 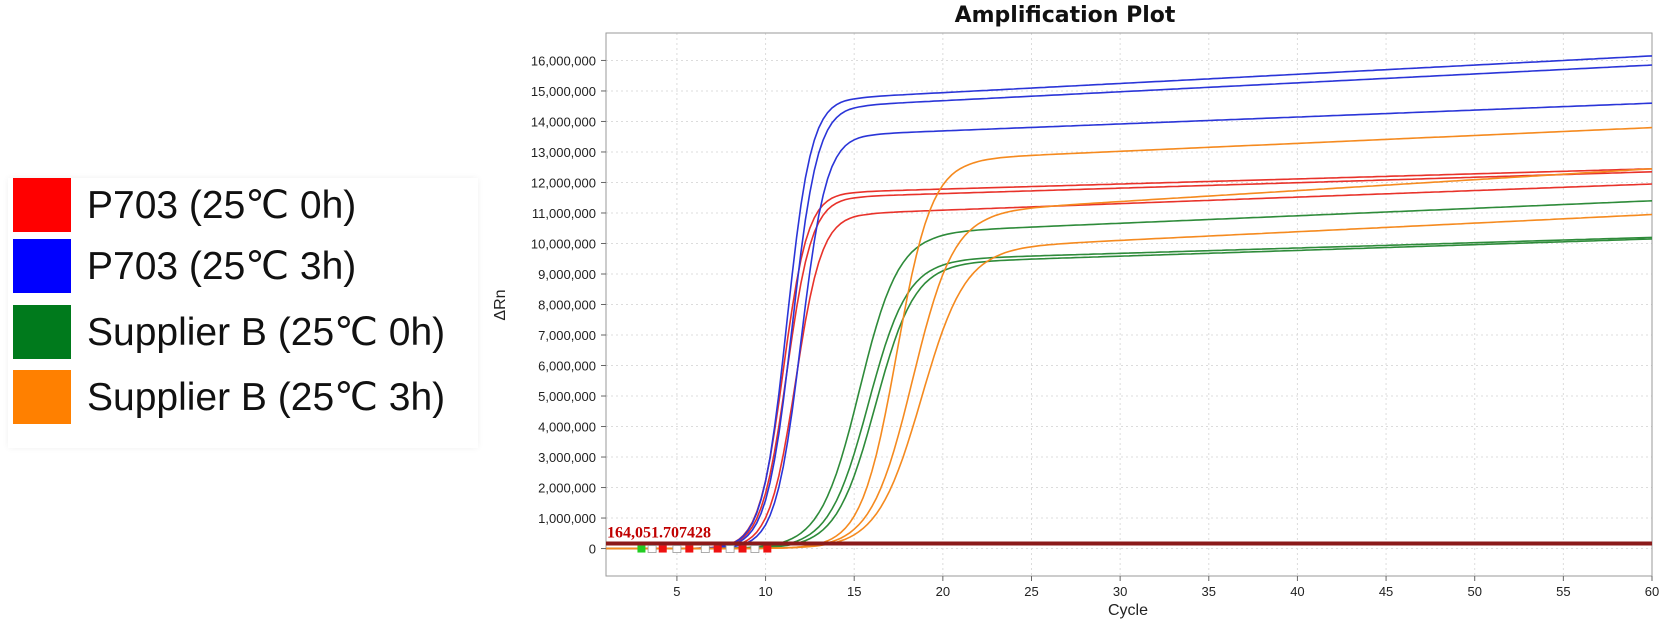 What do you see at coordinates (1209, 591) in the screenshot?
I see `x-tick-label: 35` at bounding box center [1209, 591].